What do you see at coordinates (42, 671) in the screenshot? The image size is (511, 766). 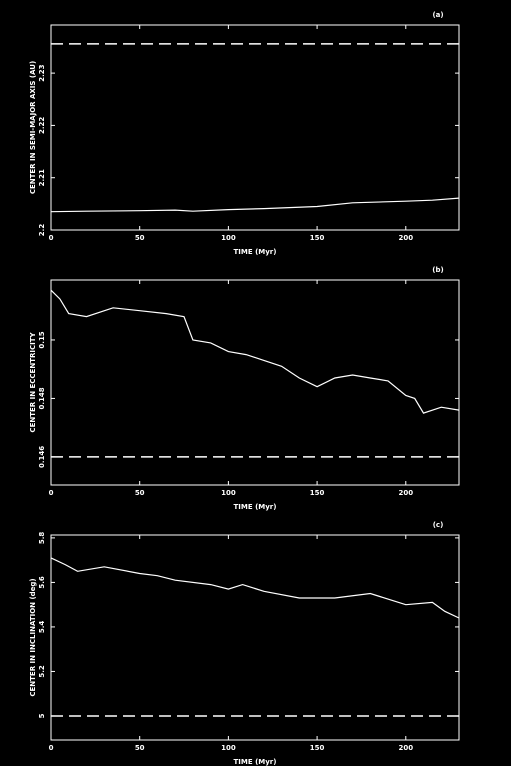 I see `y-tick-label: 5.2` at bounding box center [42, 671].